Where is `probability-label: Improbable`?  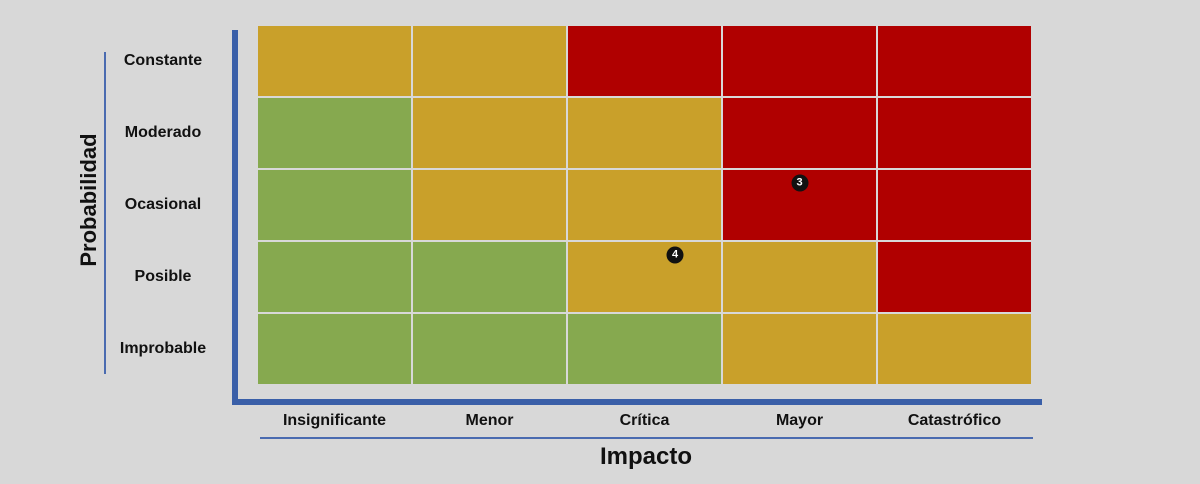 probability-label: Improbable is located at coordinates (163, 348).